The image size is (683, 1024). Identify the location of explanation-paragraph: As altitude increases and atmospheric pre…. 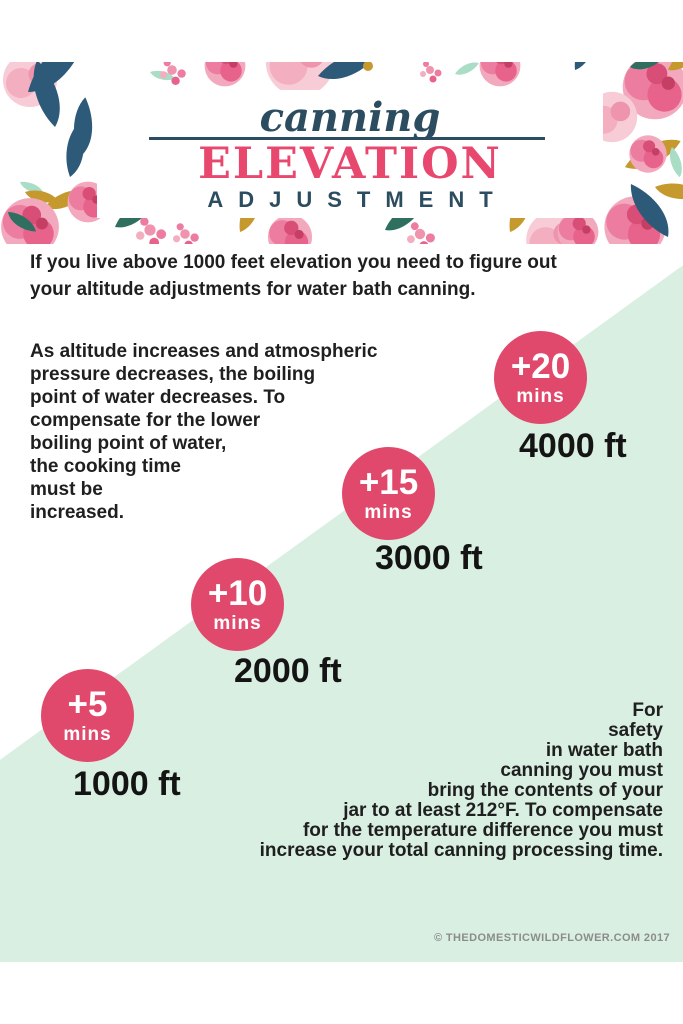
(204, 432).